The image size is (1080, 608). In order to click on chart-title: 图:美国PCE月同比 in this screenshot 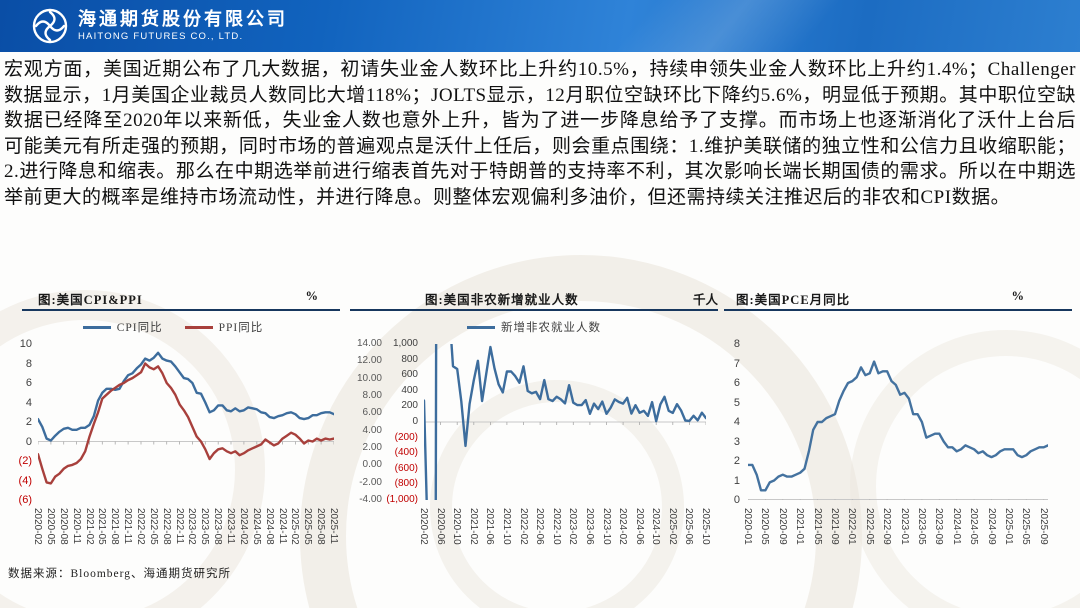, I will do `click(793, 300)`.